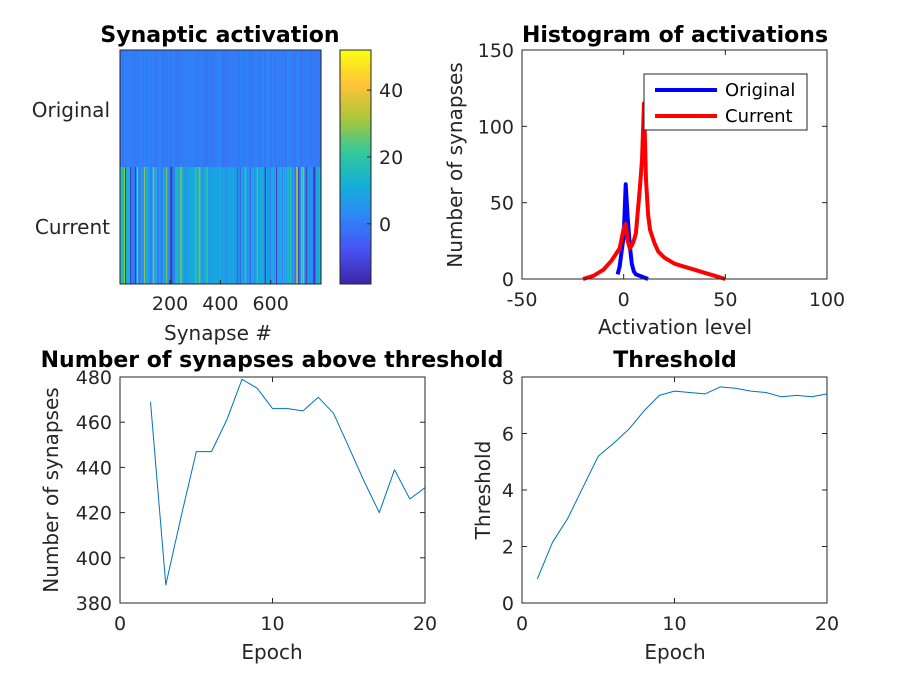  Describe the element at coordinates (827, 300) in the screenshot. I see `x-tick-label: 100` at that location.